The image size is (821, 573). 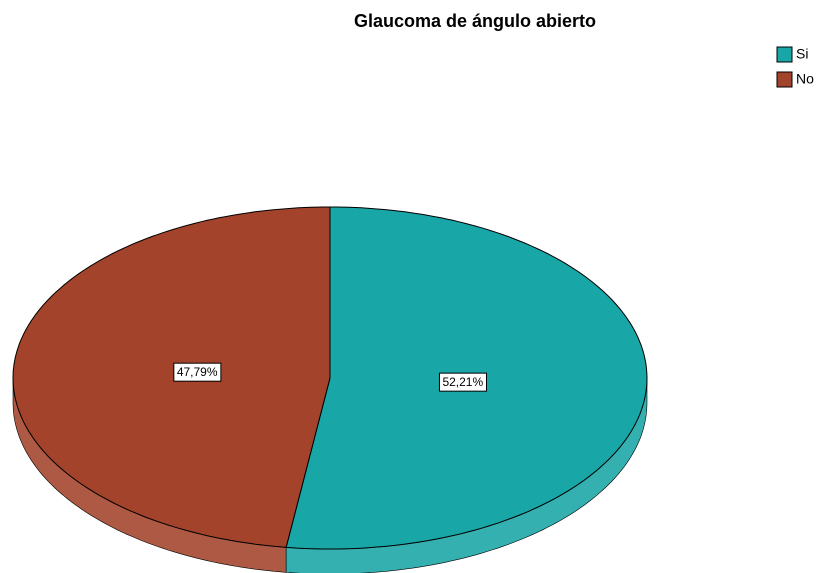 I want to click on chart-title: Glaucoma de ángulo abierto, so click(x=475, y=21).